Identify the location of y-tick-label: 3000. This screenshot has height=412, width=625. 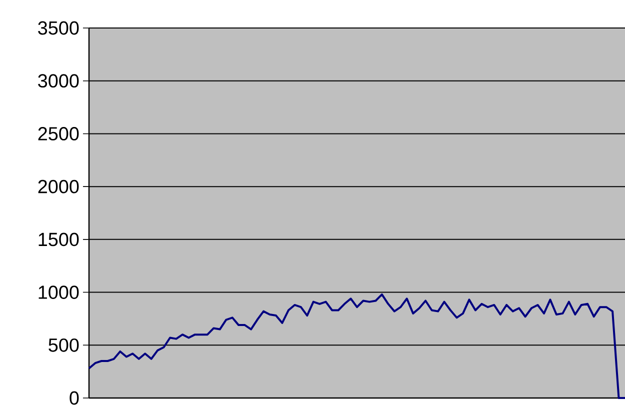
(58, 81).